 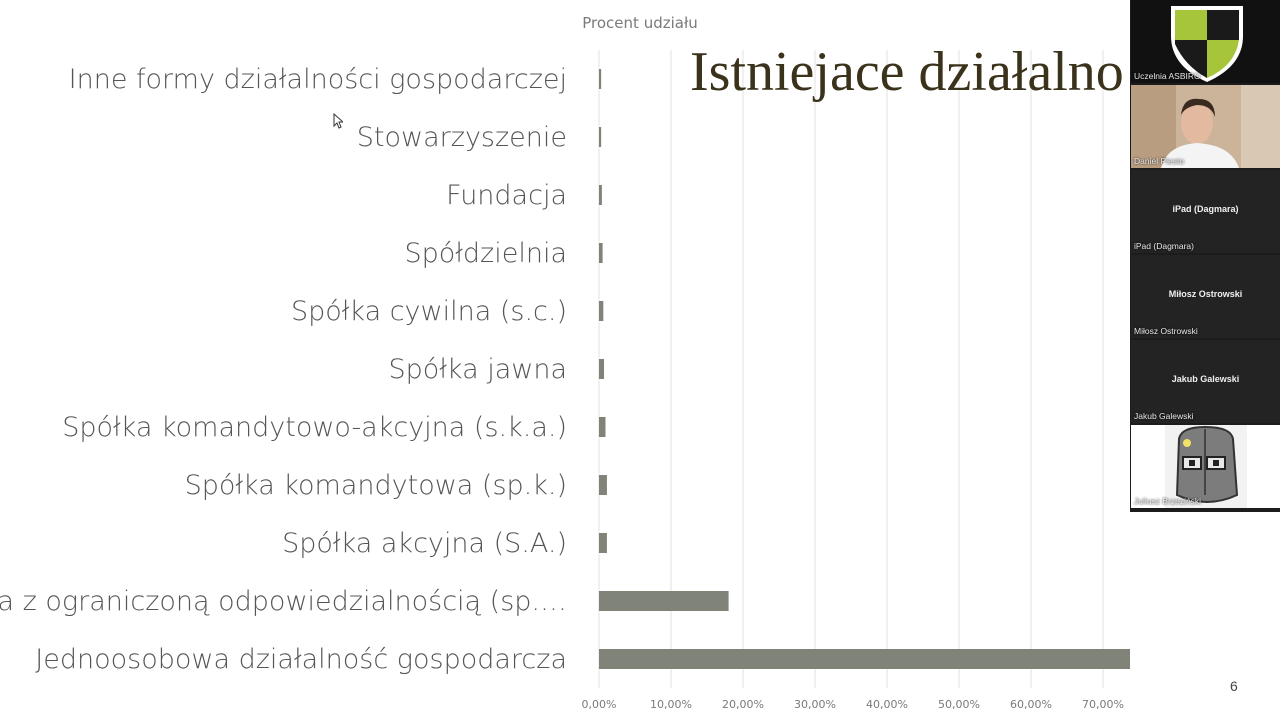 I want to click on category-label: Jednoosobowa działalność gospodarcza, so click(x=301, y=659).